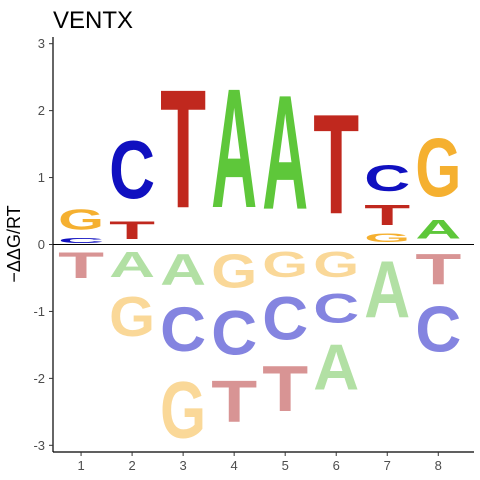 This screenshot has width=480, height=480. I want to click on glyph-C-pos6-neg: C, so click(336, 308).